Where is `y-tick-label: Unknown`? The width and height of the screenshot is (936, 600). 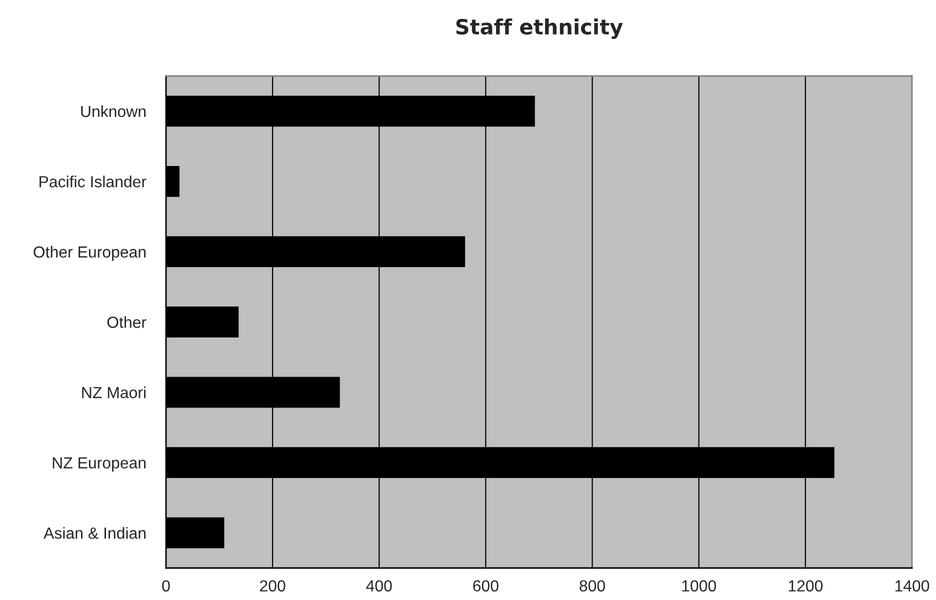 y-tick-label: Unknown is located at coordinates (113, 111).